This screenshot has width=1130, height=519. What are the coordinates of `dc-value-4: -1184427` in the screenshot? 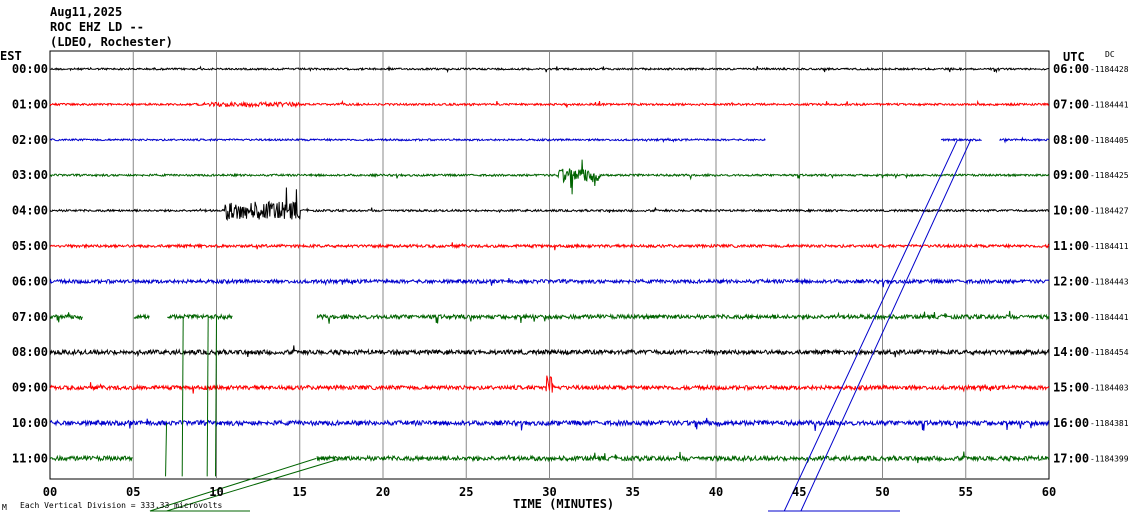 It's located at (1109, 211).